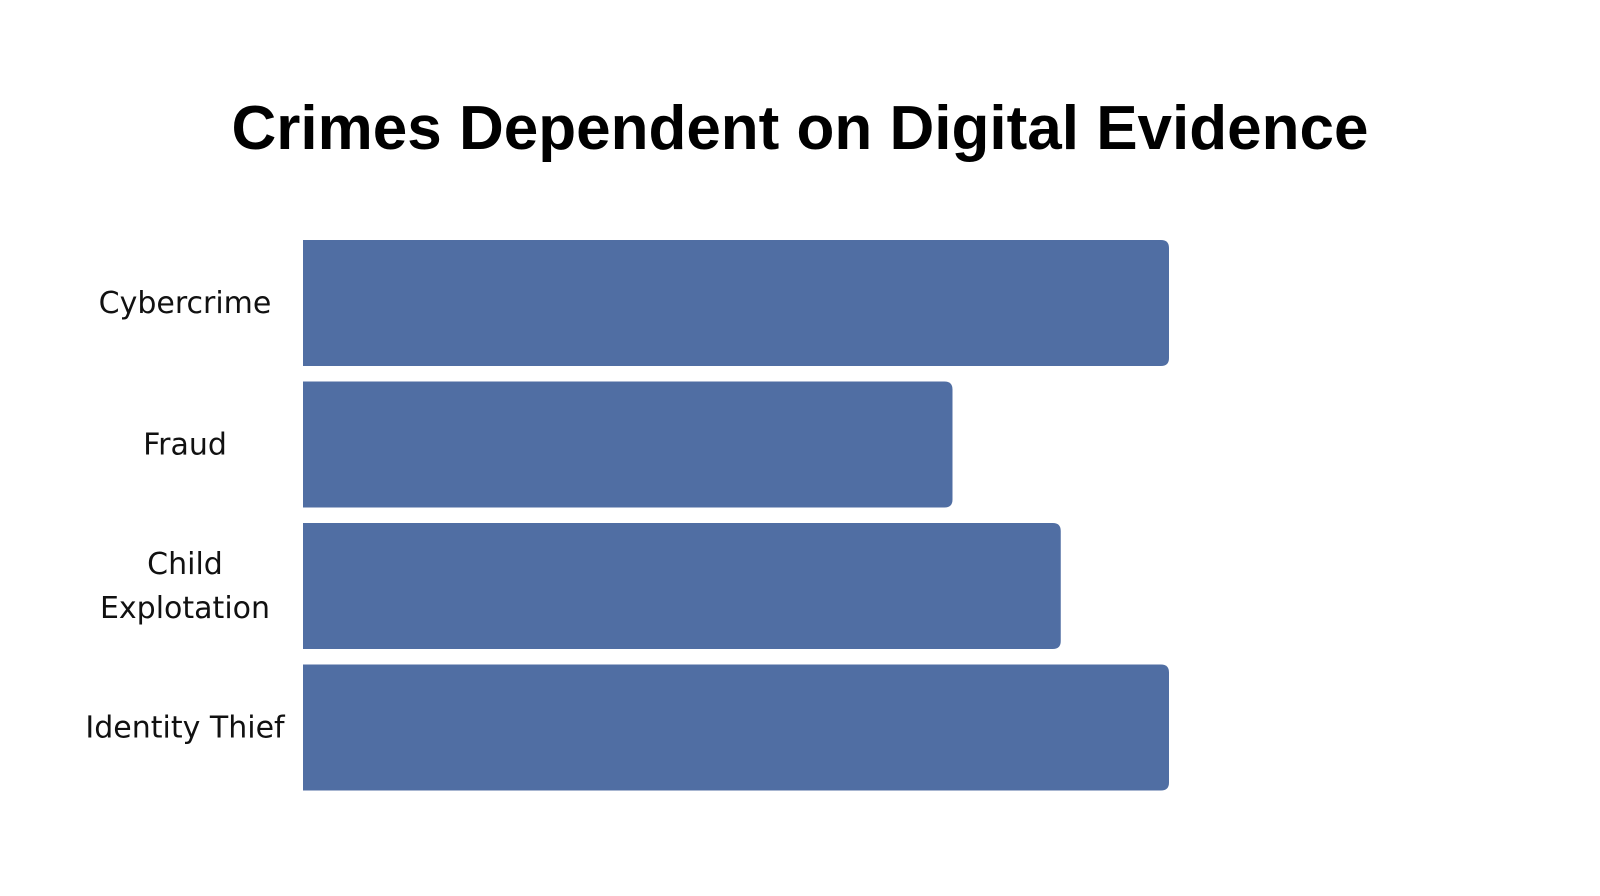 The height and width of the screenshot is (896, 1600). I want to click on category-label-cybercrime: Cybercrime, so click(185, 303).